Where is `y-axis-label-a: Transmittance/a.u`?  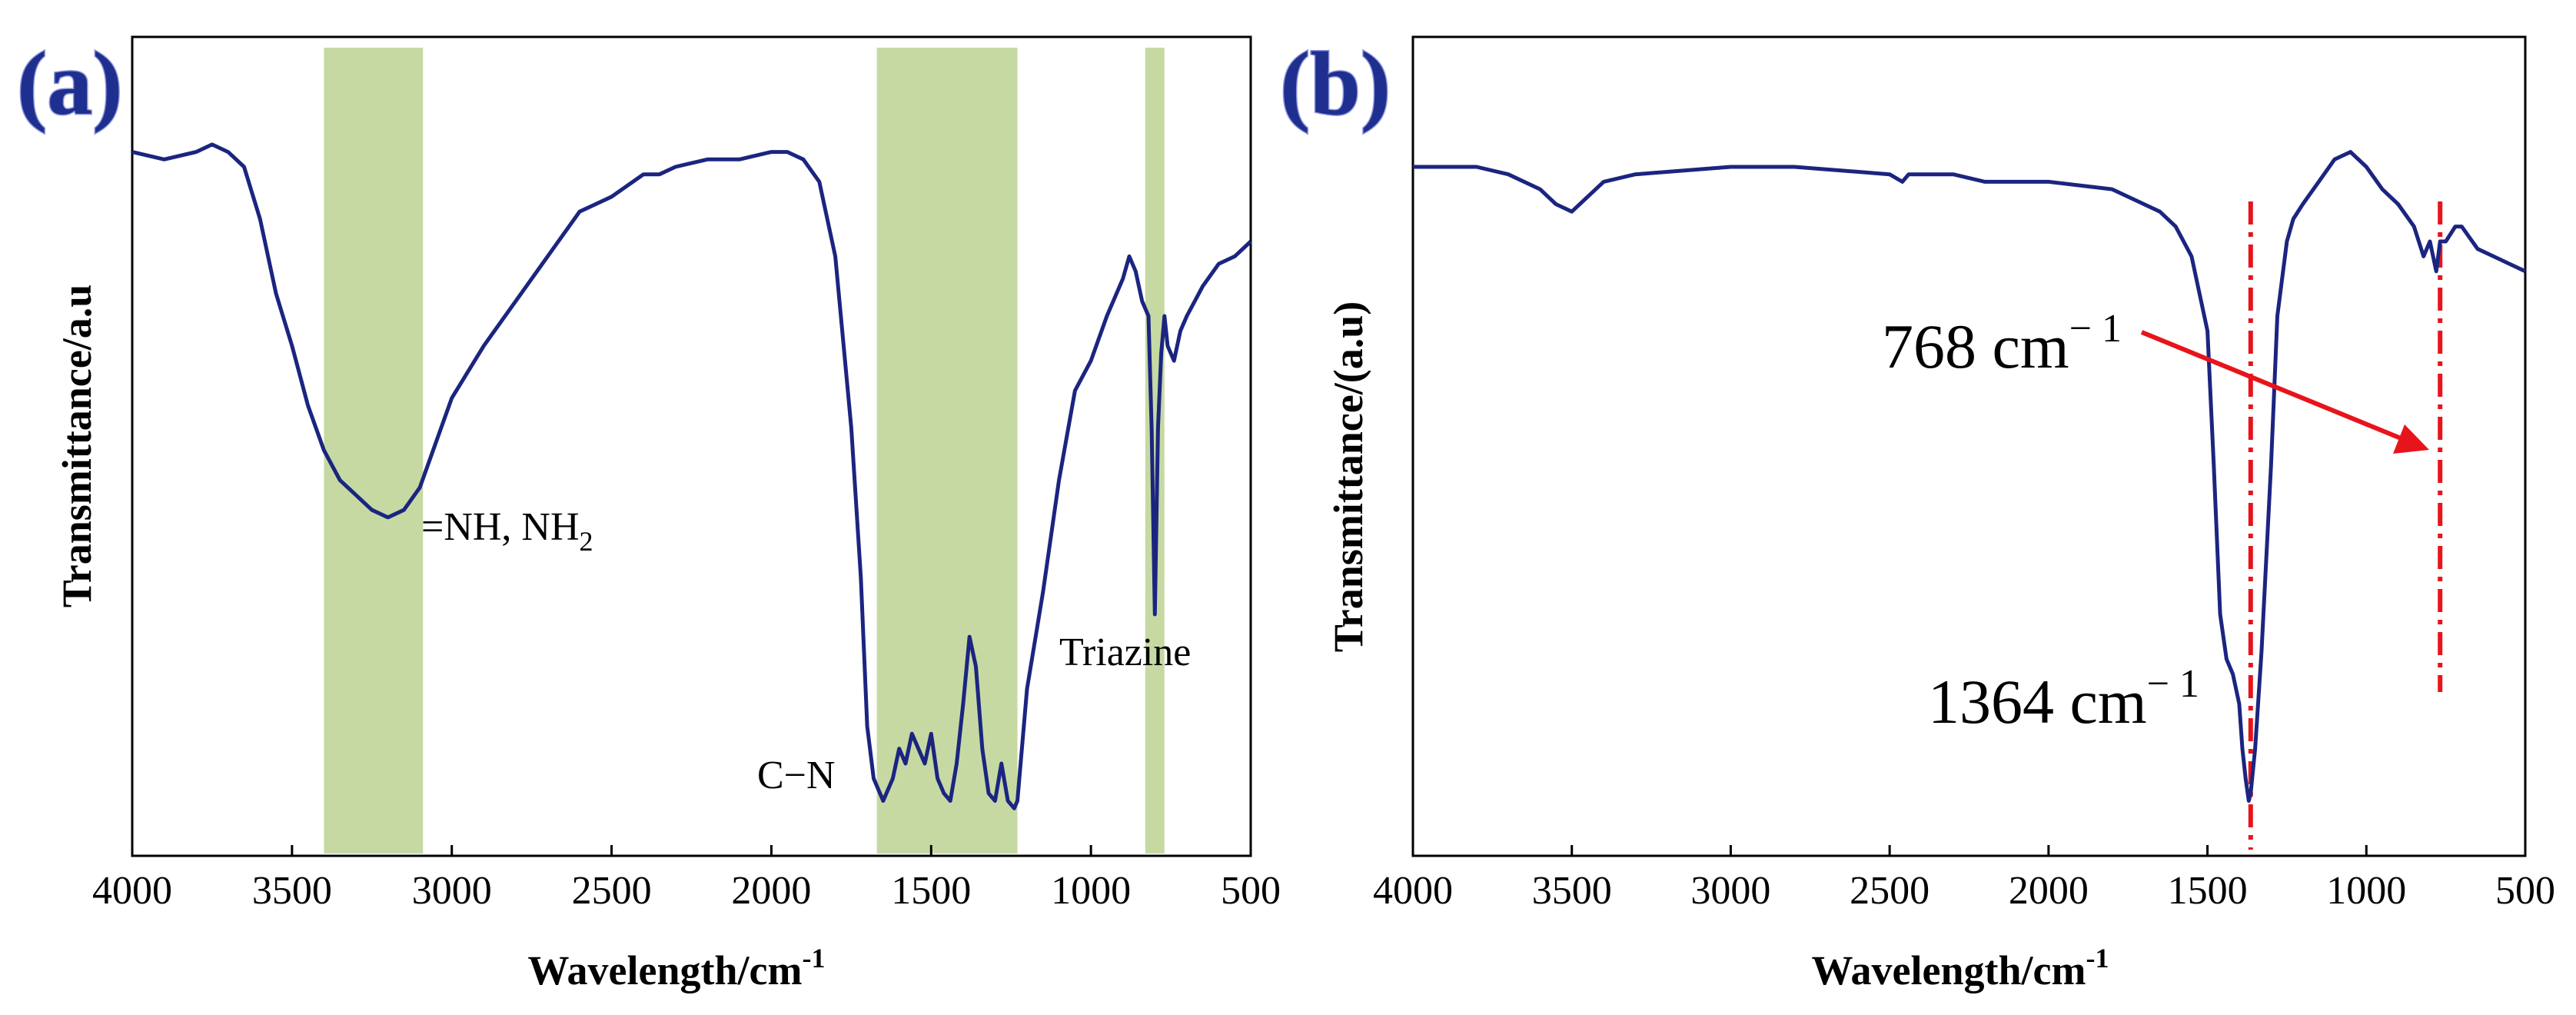 y-axis-label-a: Transmittance/a.u is located at coordinates (77, 446).